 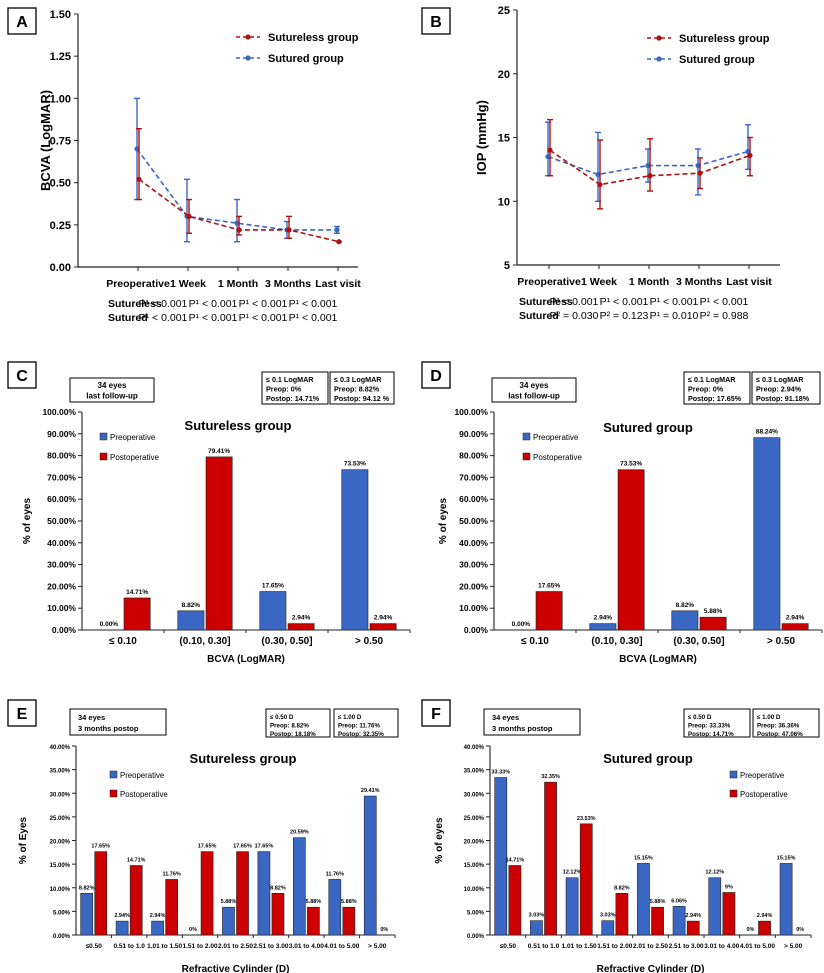 What do you see at coordinates (599, 282) in the screenshot?
I see `x-tick-label: 1 Week` at bounding box center [599, 282].